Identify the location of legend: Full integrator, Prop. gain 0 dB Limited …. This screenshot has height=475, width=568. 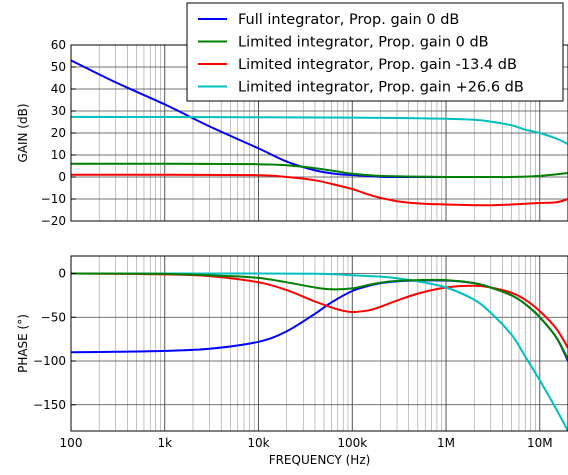
(375, 52).